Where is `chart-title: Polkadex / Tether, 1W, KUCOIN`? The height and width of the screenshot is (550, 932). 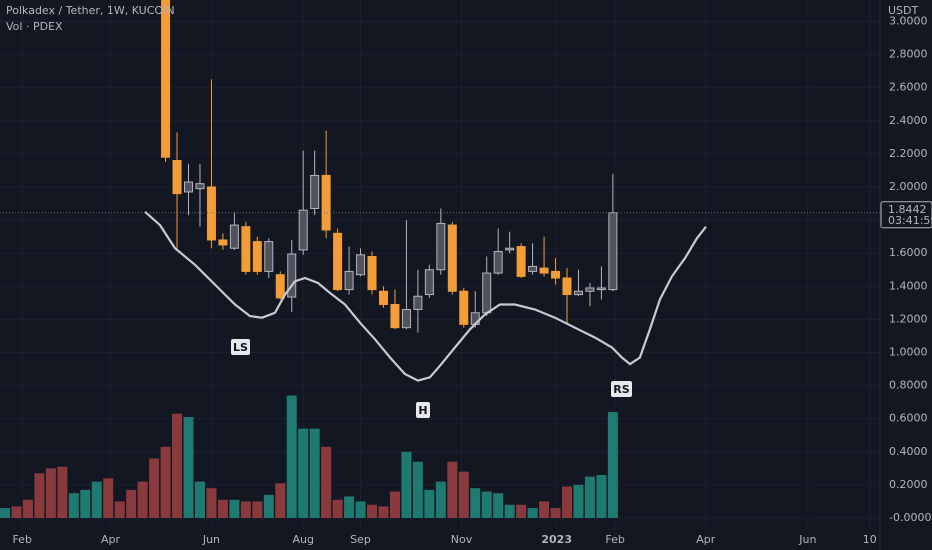 chart-title: Polkadex / Tether, 1W, KUCOIN is located at coordinates (90, 10).